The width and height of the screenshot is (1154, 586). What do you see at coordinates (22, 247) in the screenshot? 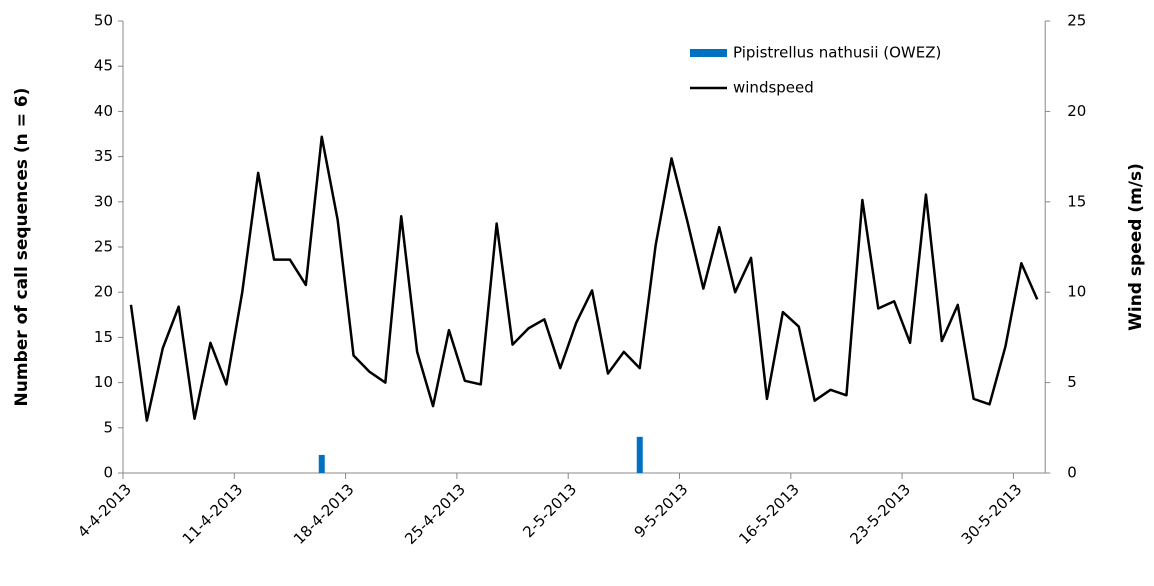
I see `y-axis-title: Number of call sequences (n = 6)` at bounding box center [22, 247].